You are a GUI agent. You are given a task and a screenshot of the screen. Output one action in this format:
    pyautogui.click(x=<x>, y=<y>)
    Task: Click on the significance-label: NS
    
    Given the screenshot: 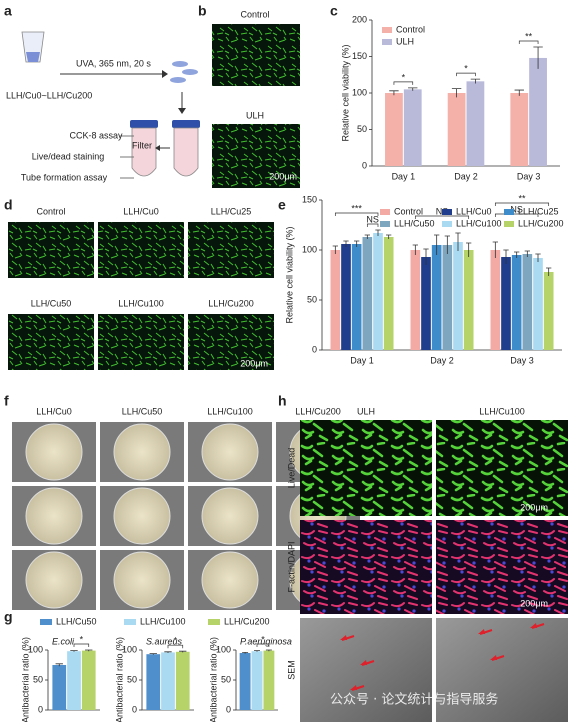 What is the action you would take?
    pyautogui.click(x=516, y=209)
    